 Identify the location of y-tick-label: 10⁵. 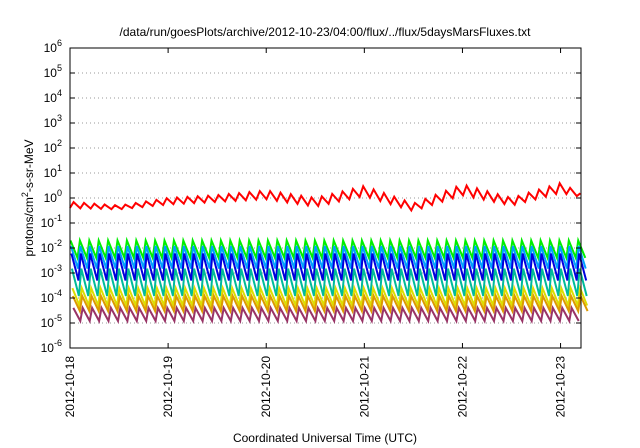
(53, 71).